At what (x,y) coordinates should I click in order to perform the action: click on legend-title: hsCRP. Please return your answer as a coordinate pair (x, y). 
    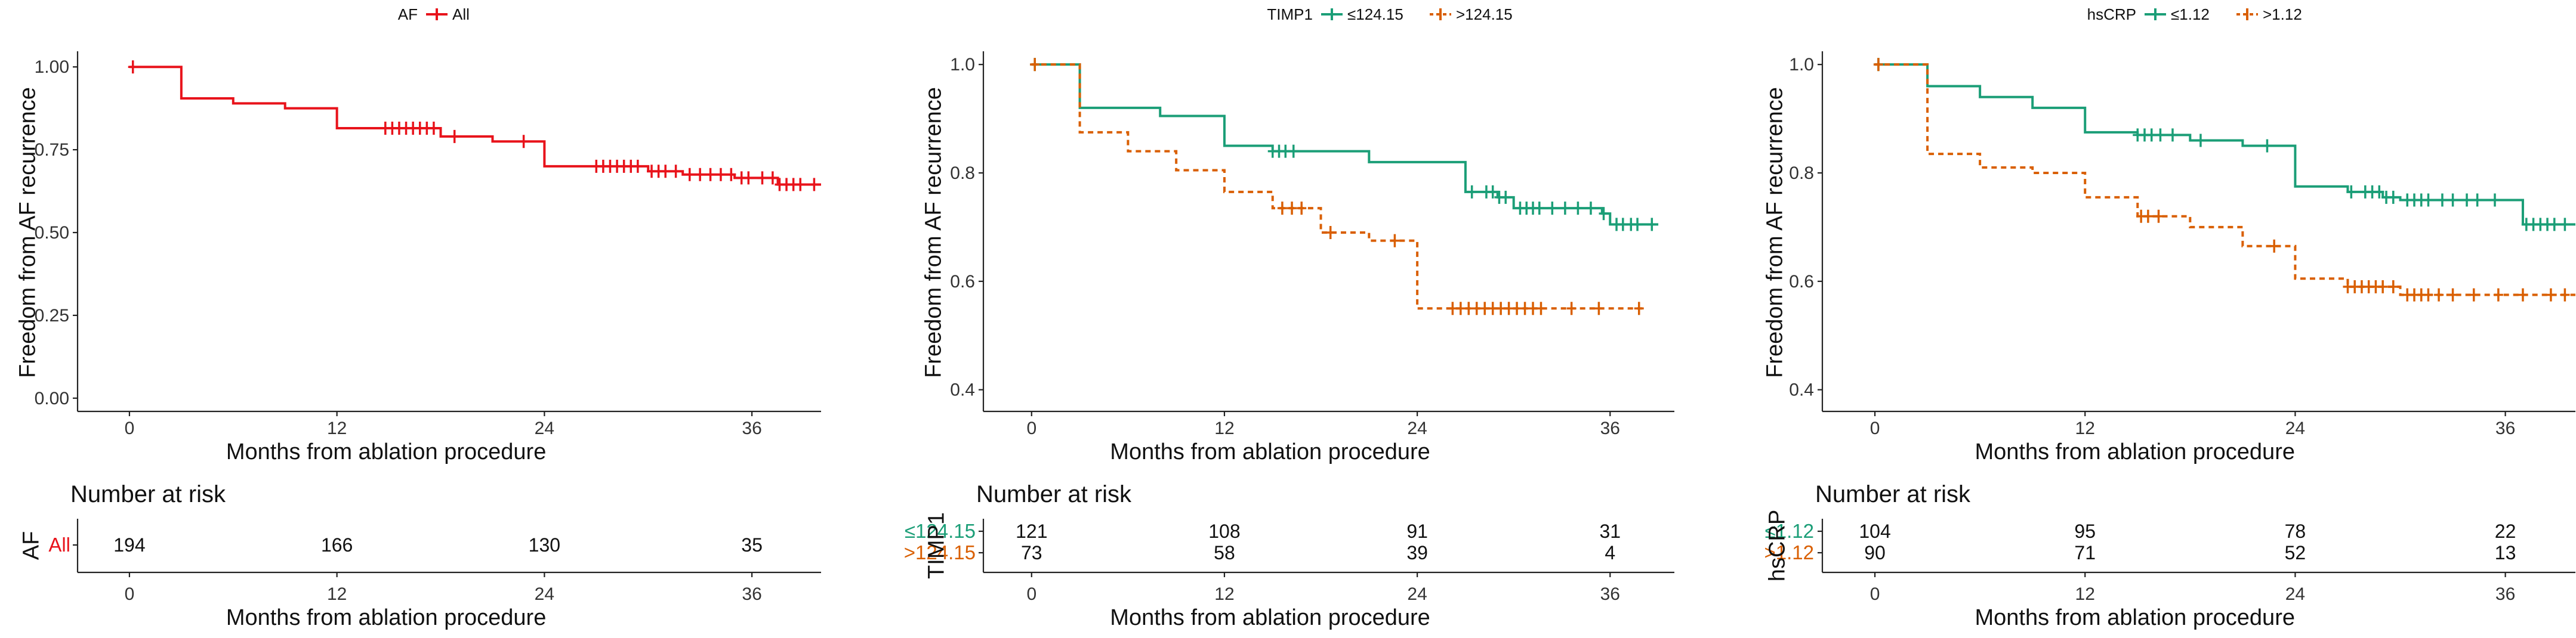
    Looking at the image, I should click on (2112, 14).